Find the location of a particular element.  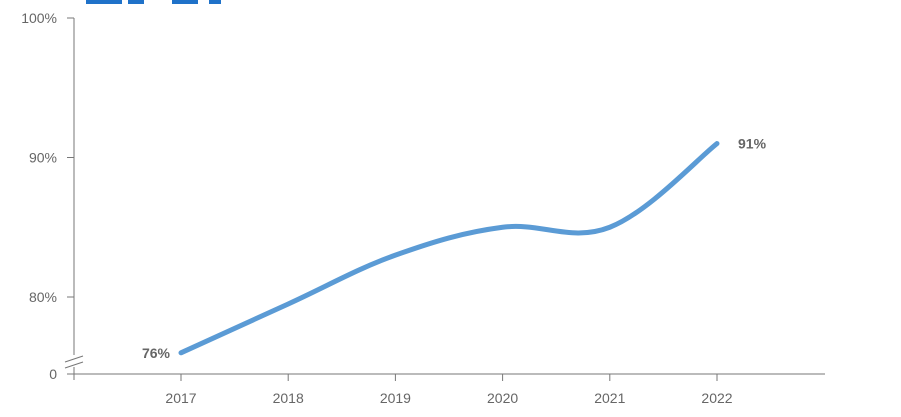

chart-header-fragment is located at coordinates (153, 2).